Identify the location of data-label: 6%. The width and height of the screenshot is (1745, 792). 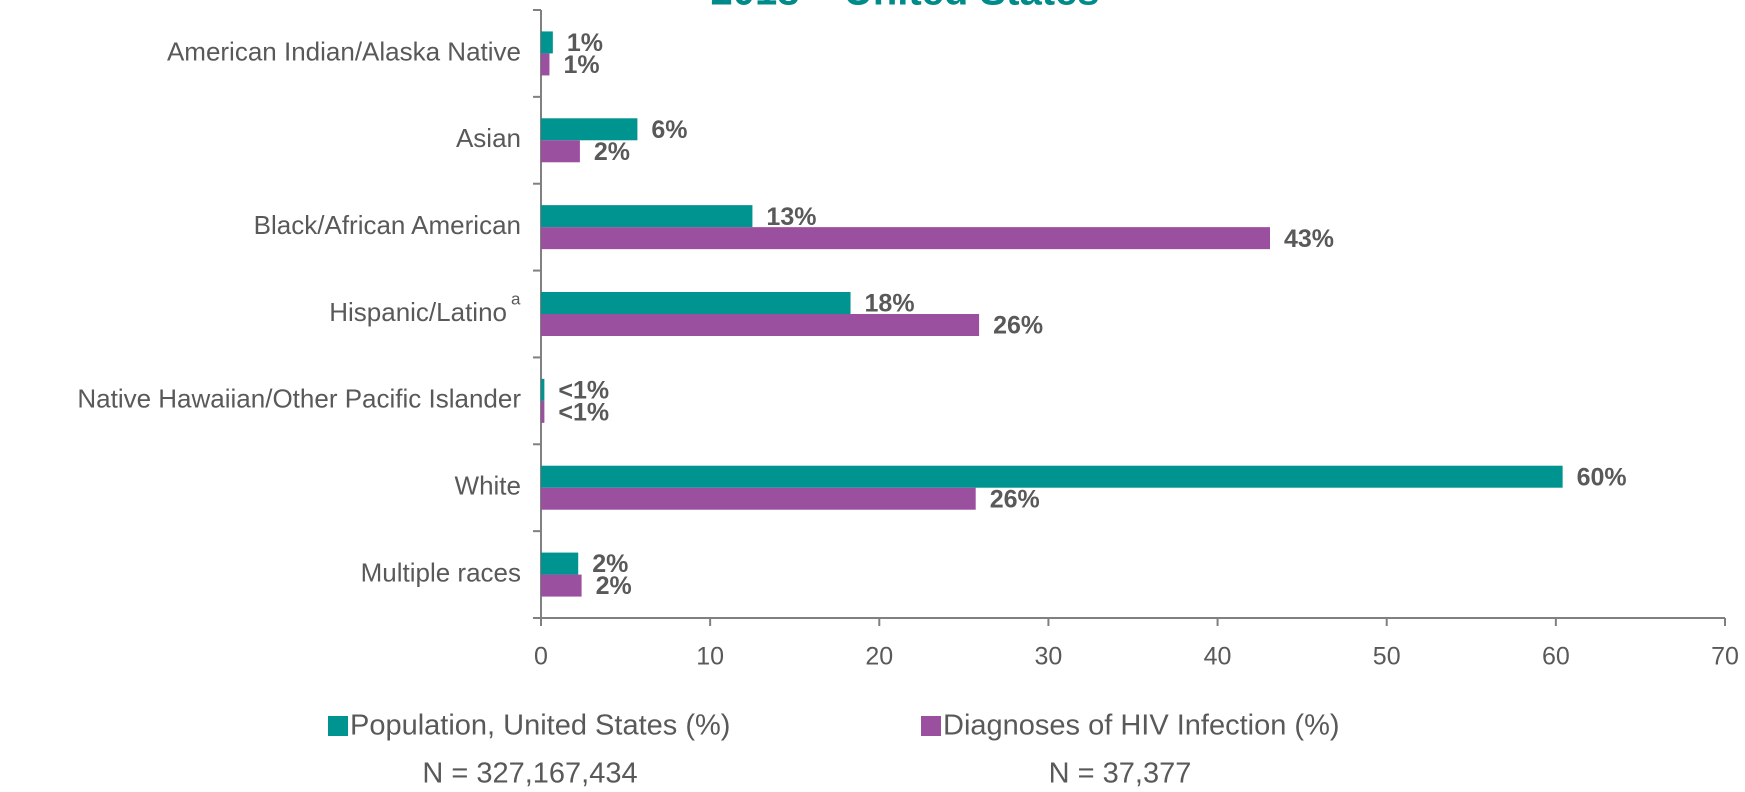
(669, 130).